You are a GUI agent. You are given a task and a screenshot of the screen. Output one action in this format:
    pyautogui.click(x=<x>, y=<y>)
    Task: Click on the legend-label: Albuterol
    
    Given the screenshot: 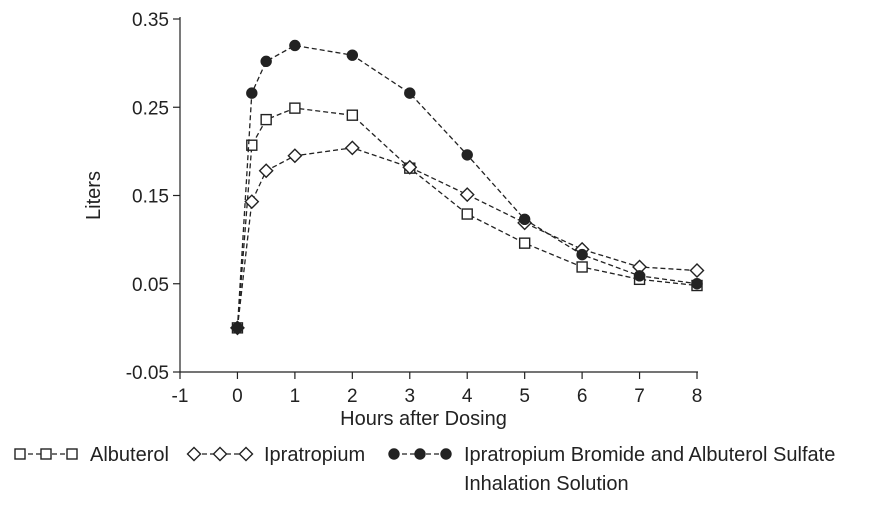 What is the action you would take?
    pyautogui.click(x=129, y=455)
    